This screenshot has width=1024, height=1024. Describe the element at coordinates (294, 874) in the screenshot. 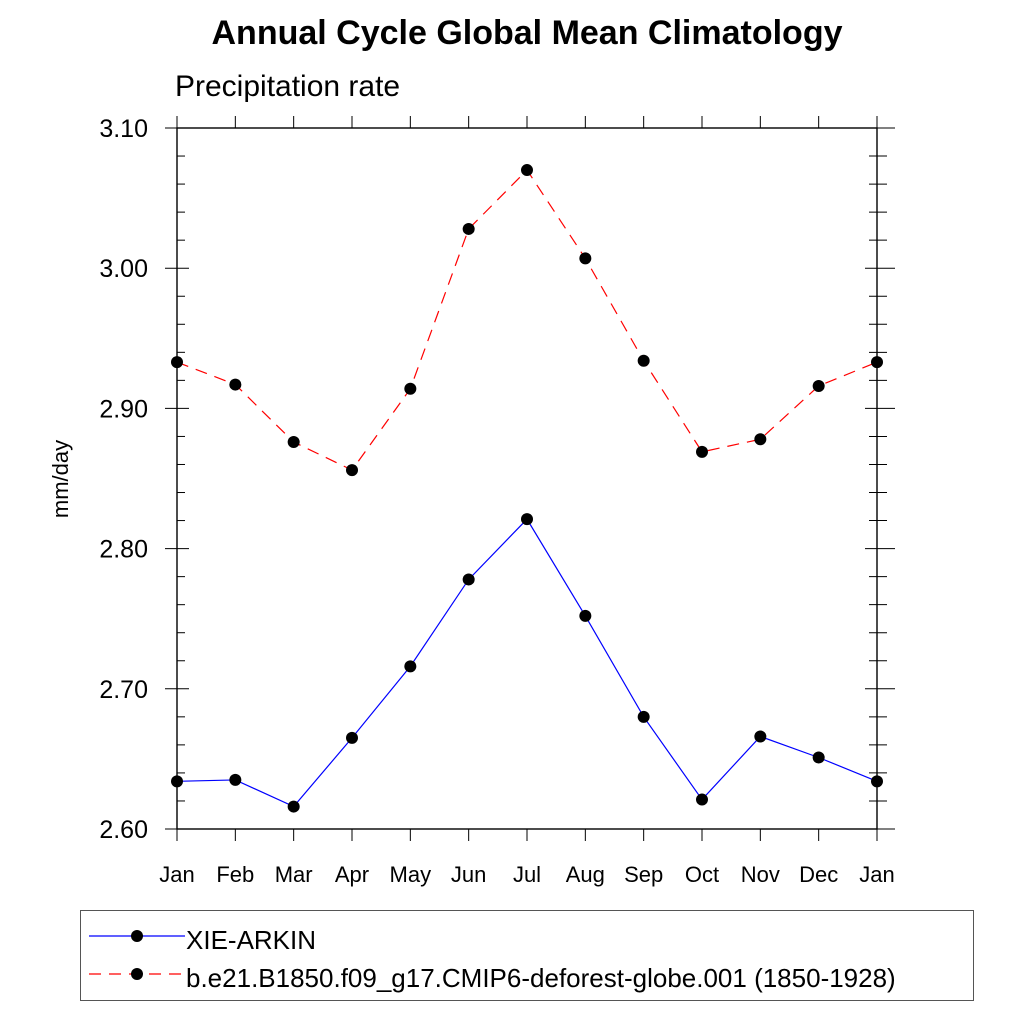

I see `x-tick-label: Mar` at that location.